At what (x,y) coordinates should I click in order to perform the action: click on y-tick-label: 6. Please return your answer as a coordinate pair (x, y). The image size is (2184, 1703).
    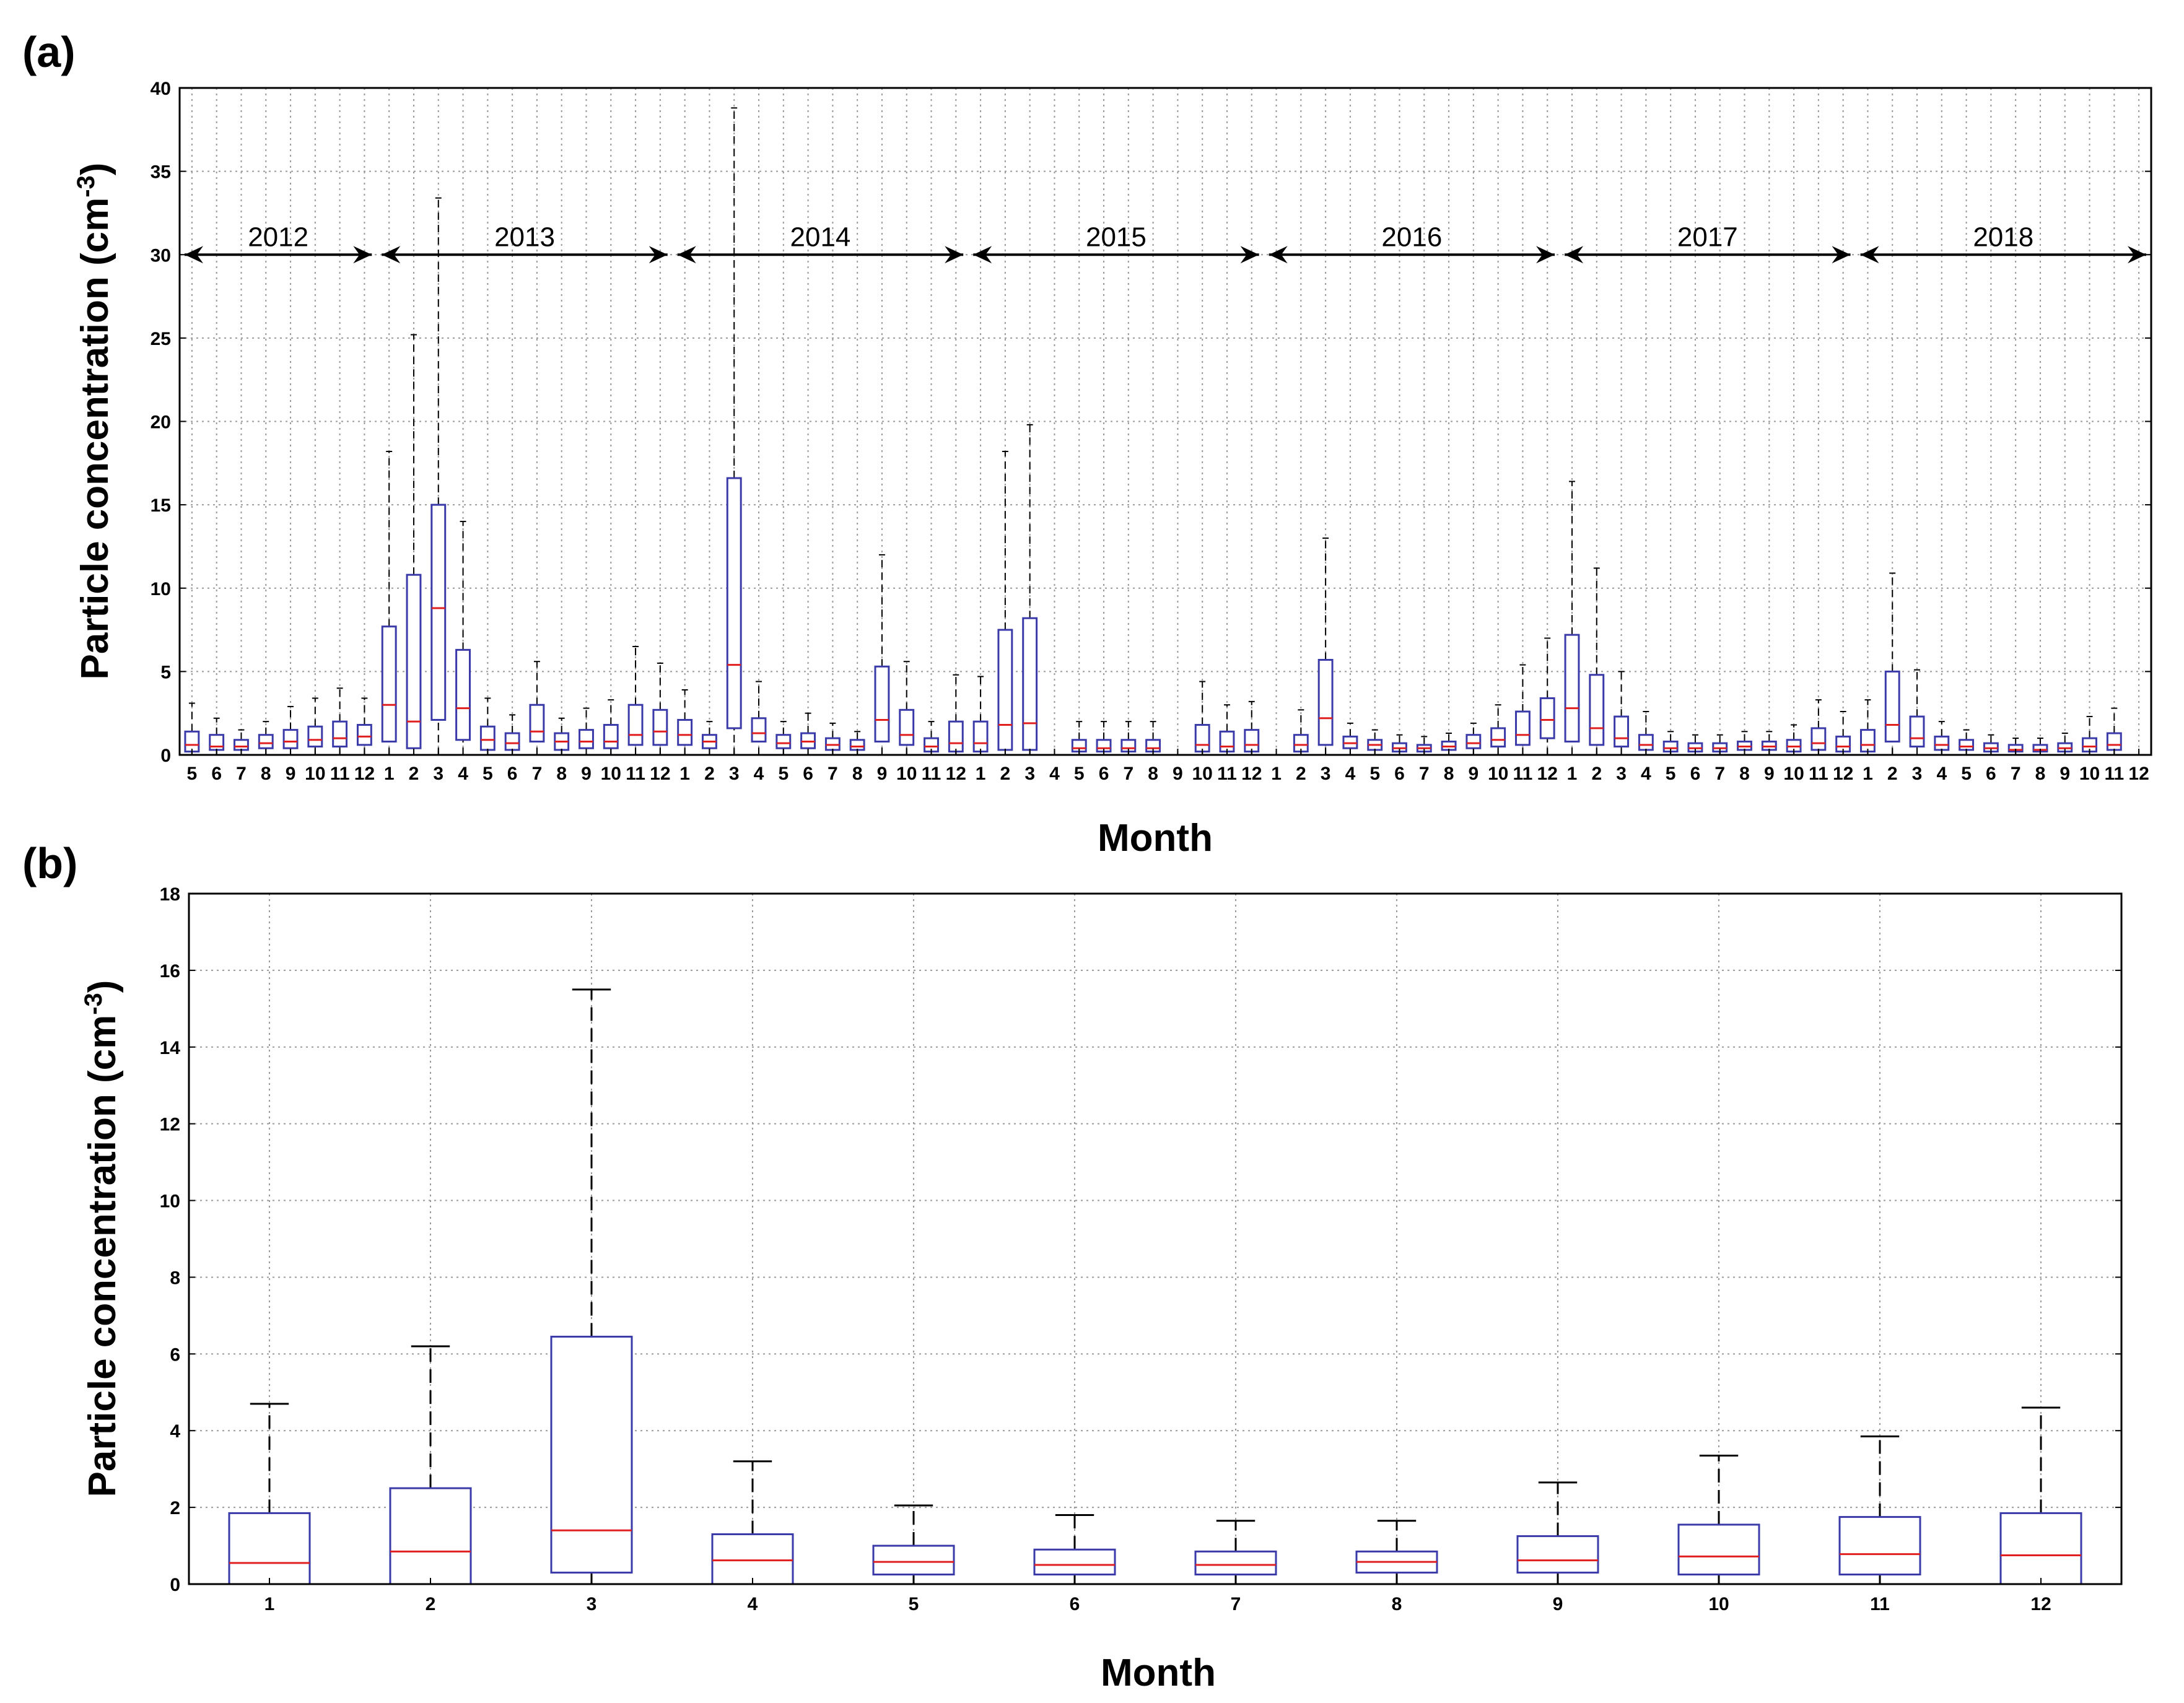
    Looking at the image, I should click on (175, 1355).